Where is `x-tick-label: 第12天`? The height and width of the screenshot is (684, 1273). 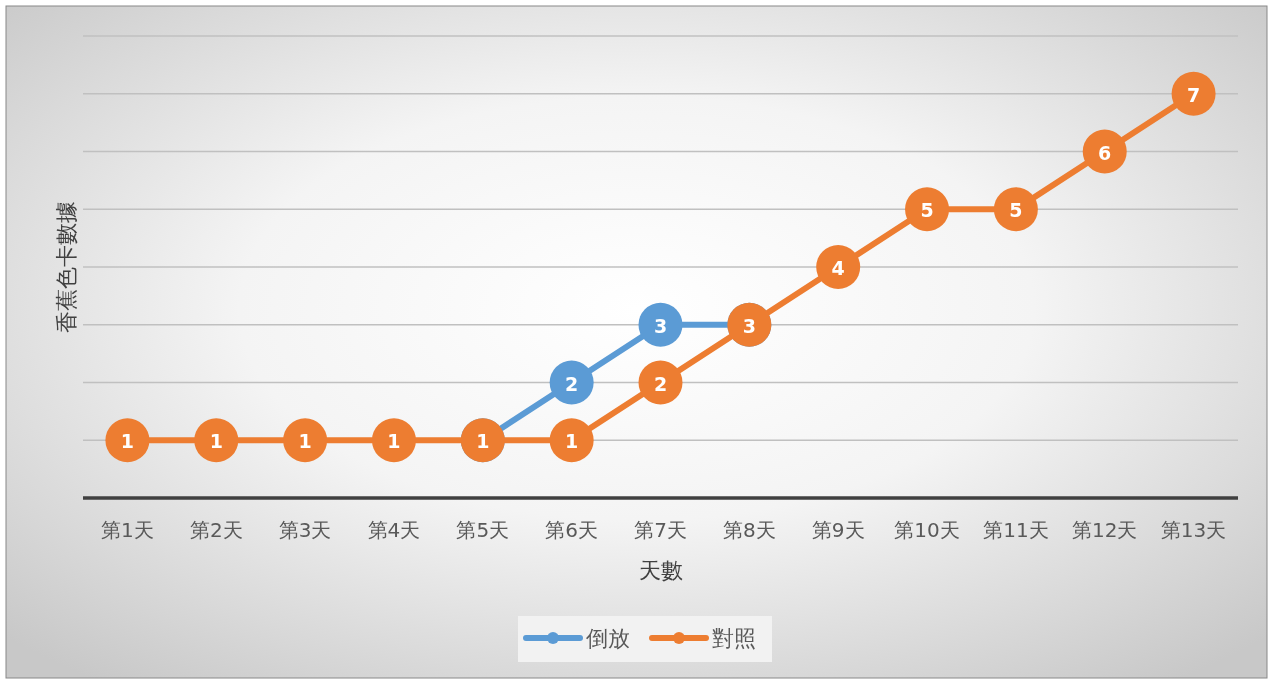
x-tick-label: 第12天 is located at coordinates (1105, 530).